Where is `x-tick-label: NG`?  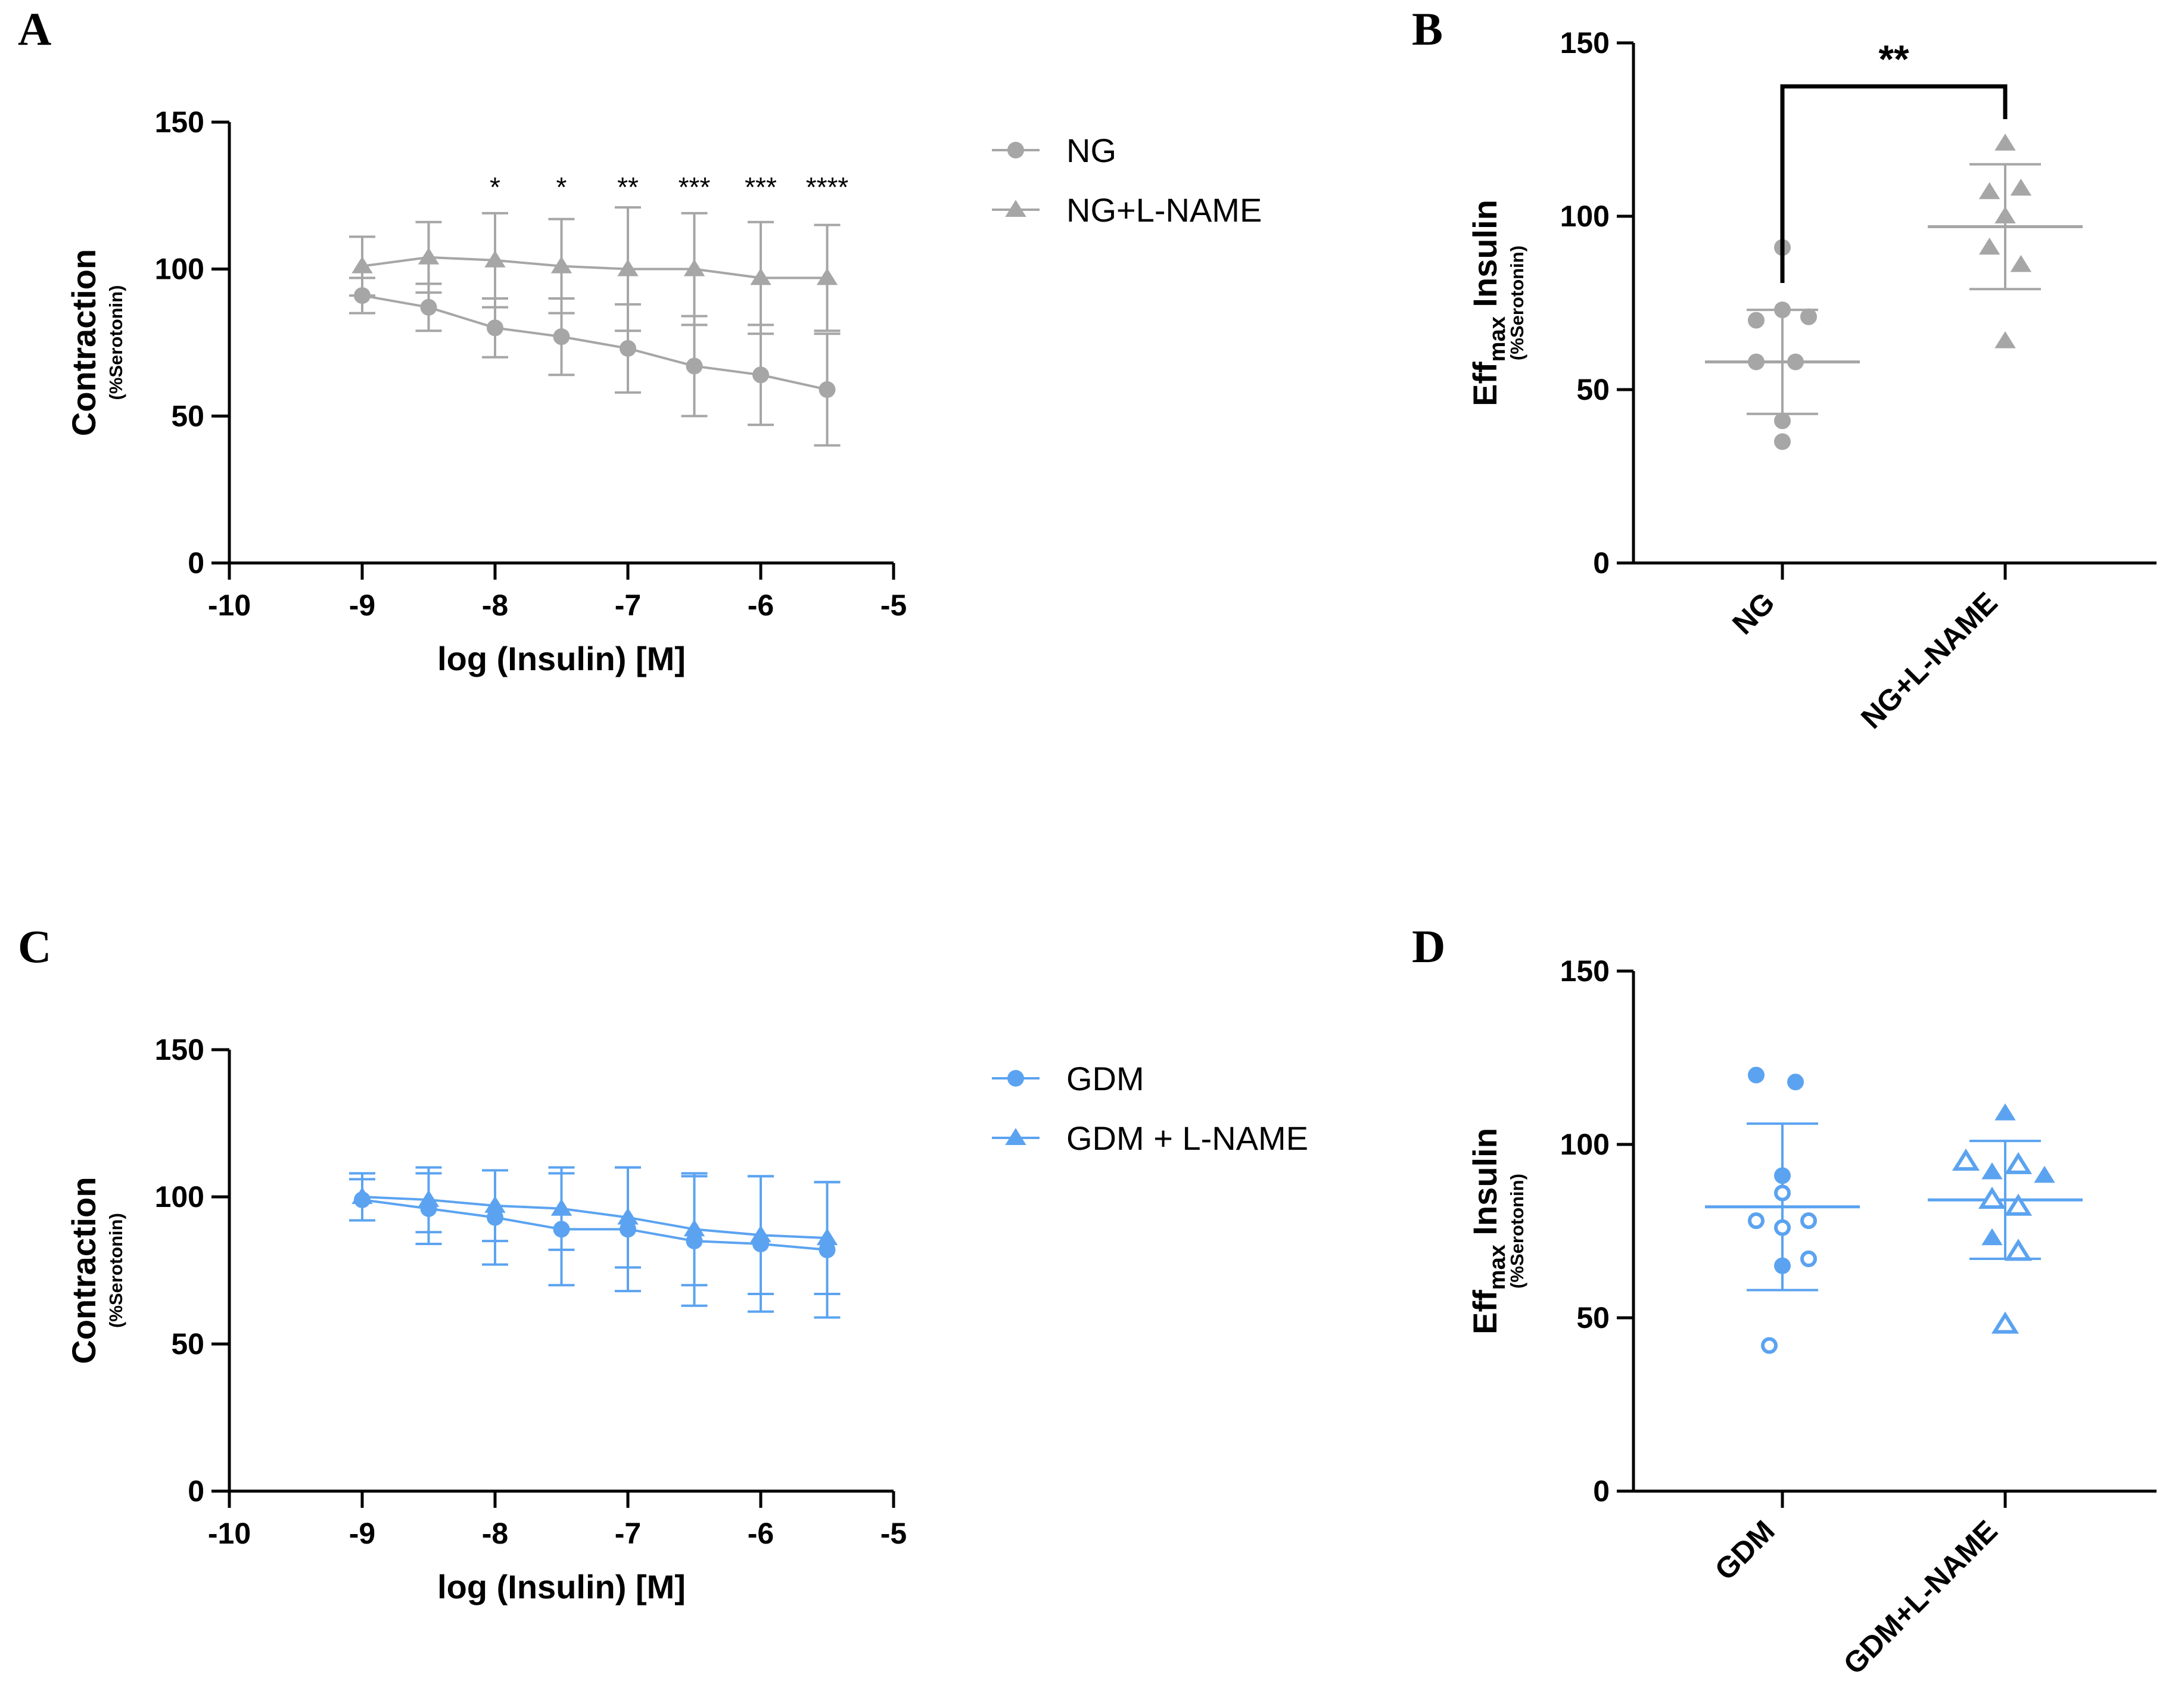 x-tick-label: NG is located at coordinates (1753, 613).